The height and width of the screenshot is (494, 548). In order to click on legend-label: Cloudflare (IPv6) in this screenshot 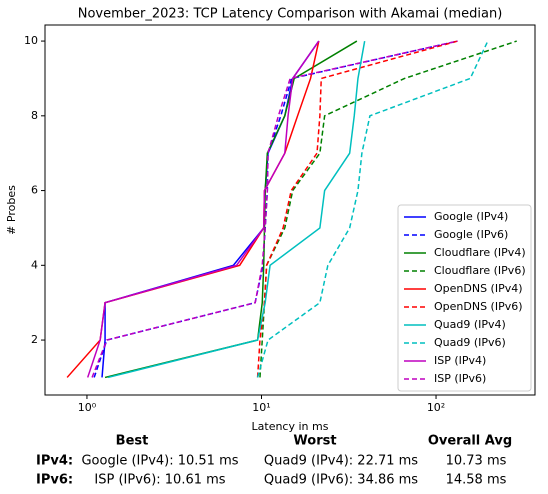, I will do `click(480, 270)`.